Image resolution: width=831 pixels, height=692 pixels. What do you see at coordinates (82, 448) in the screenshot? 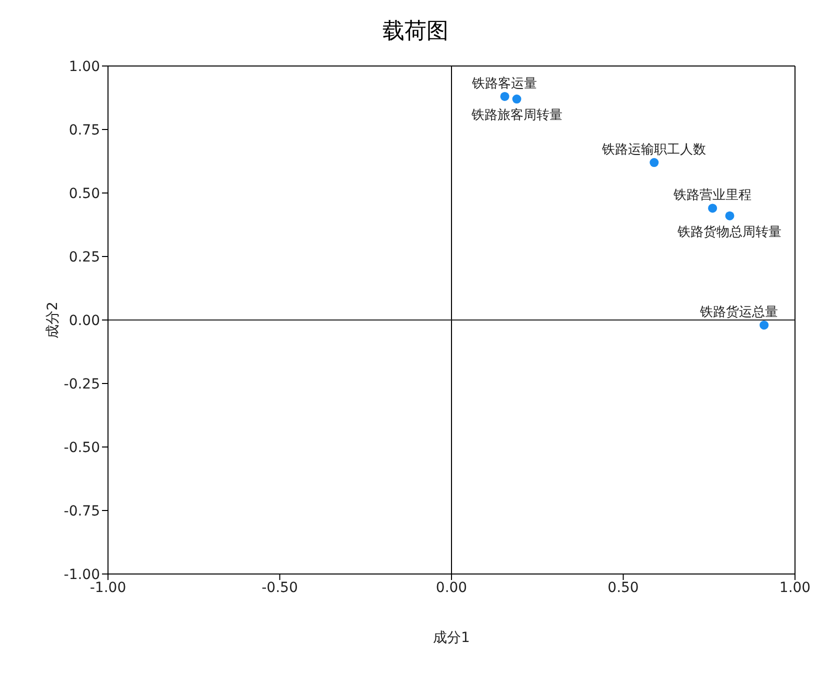
I see `y-tick-label: -0.50` at bounding box center [82, 448].